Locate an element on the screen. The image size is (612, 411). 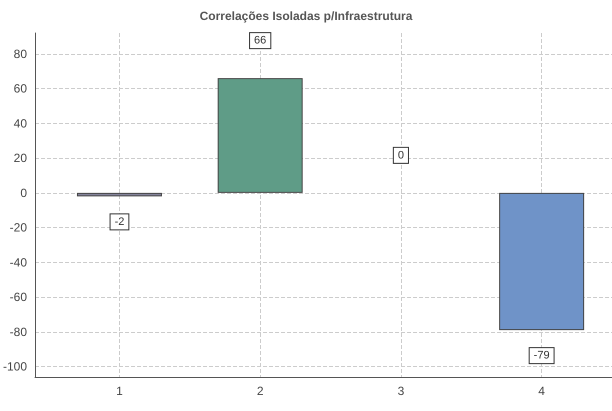
x-tick-label: 1 is located at coordinates (120, 391).